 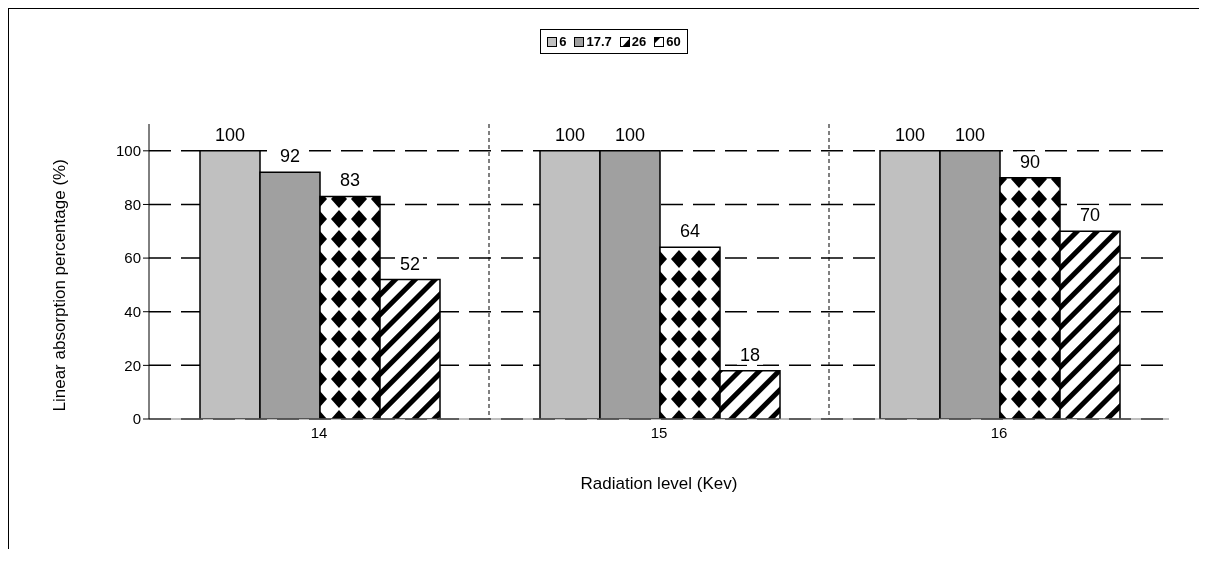 I want to click on x-tick-label: 15, so click(x=659, y=432).